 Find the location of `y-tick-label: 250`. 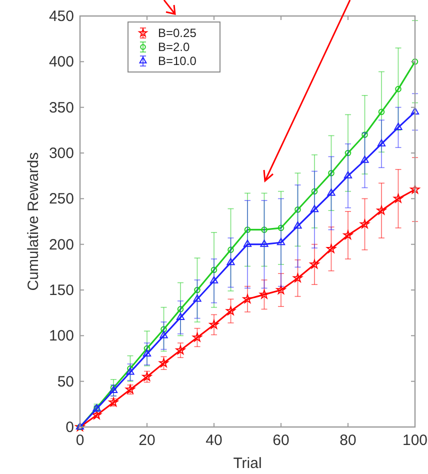

y-tick-label: 250 is located at coordinates (61, 199).